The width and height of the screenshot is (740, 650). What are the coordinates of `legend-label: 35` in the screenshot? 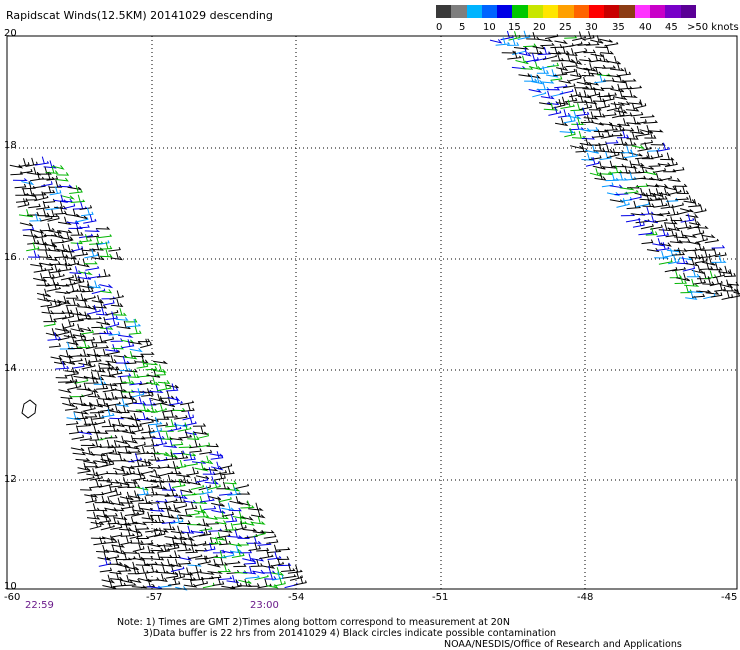 It's located at (618, 27).